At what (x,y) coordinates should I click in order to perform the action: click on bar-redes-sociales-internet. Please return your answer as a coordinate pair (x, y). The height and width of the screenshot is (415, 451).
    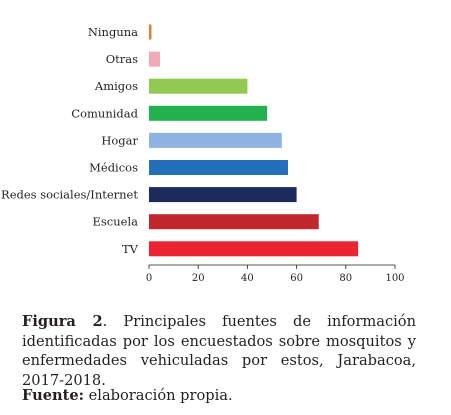
    Looking at the image, I should click on (223, 195).